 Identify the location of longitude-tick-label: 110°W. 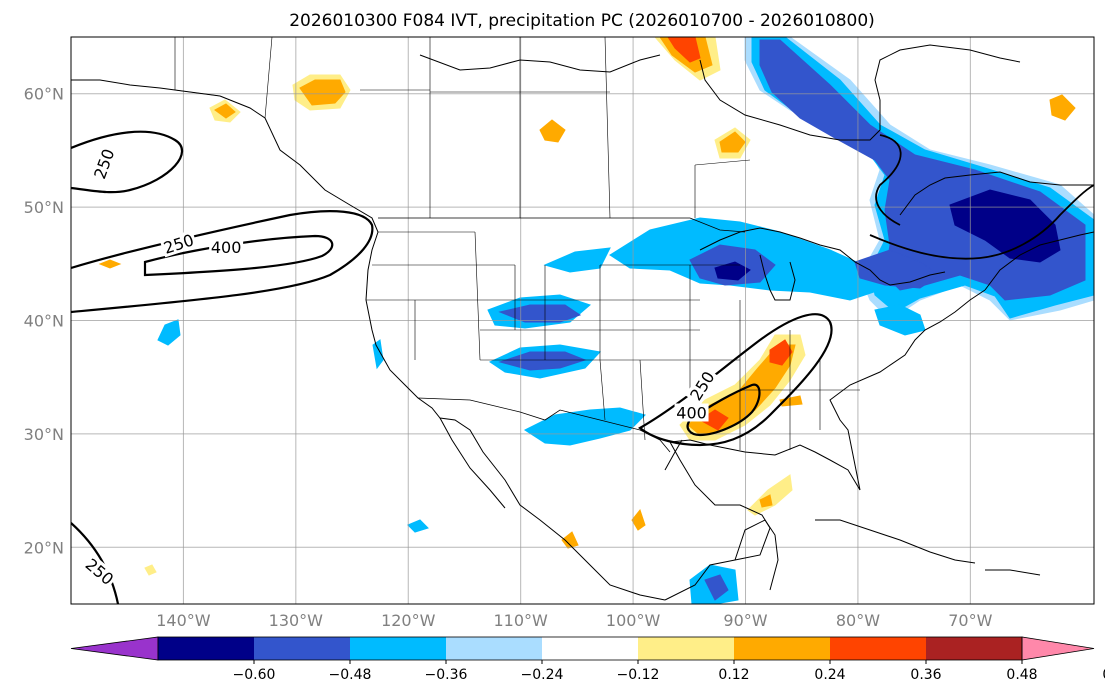
(520, 620).